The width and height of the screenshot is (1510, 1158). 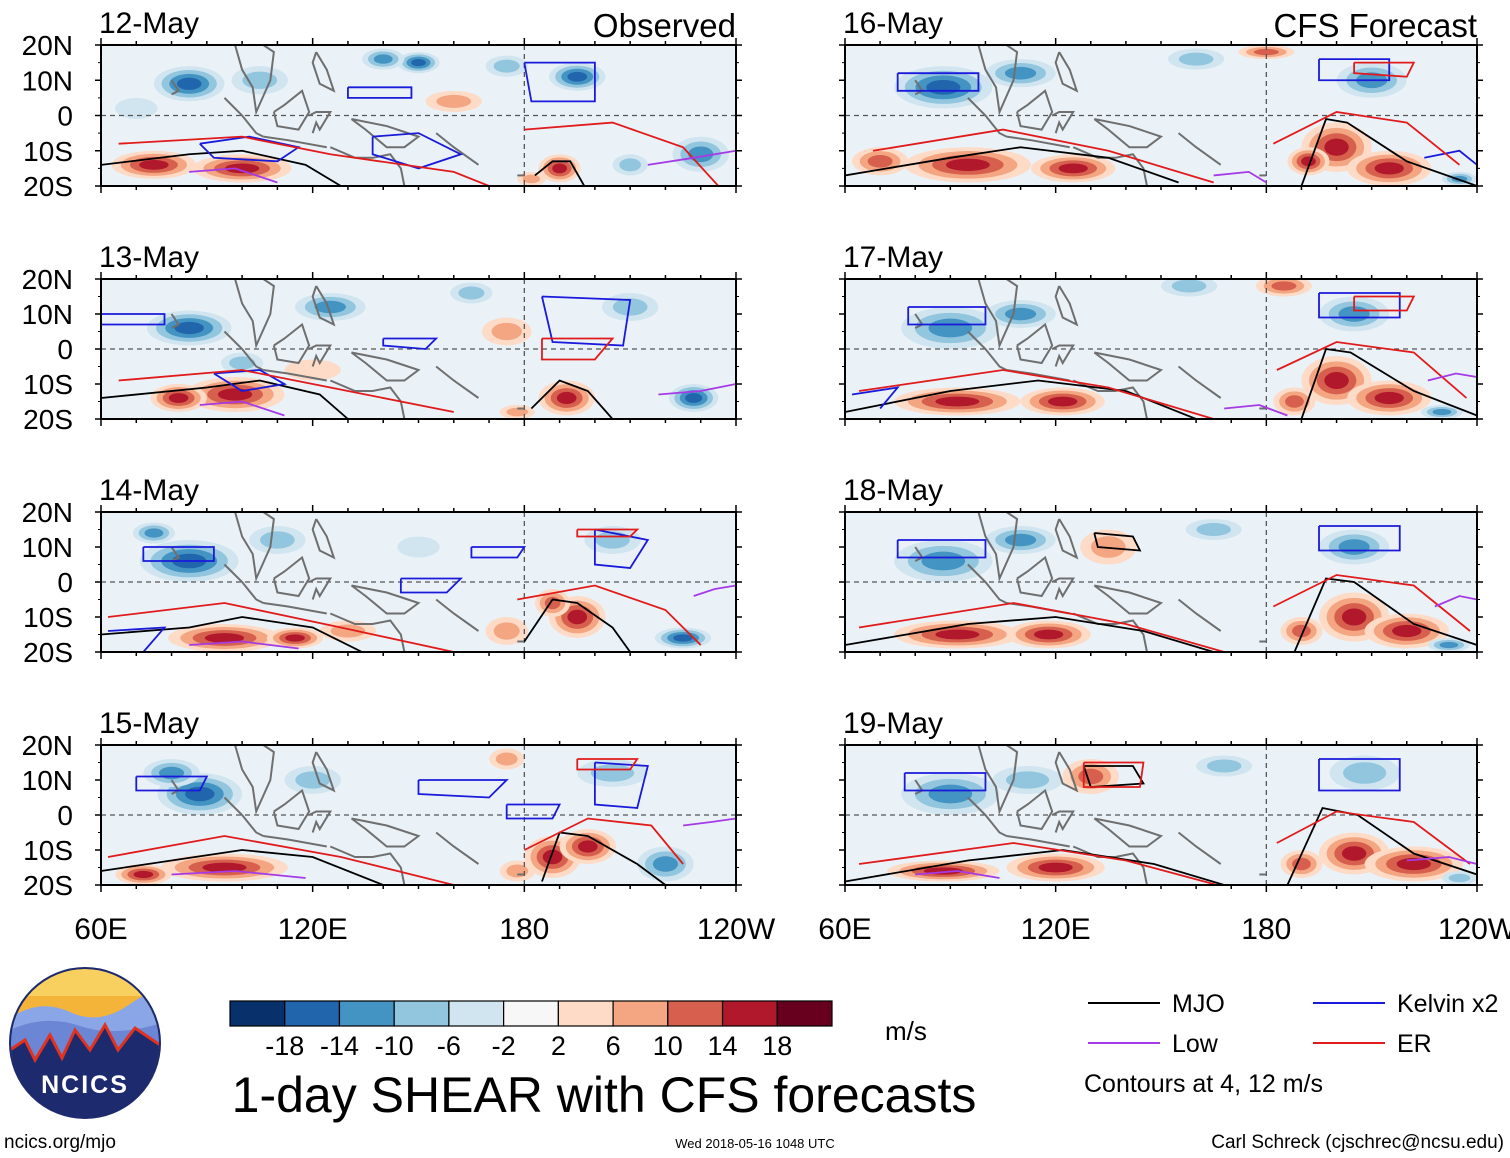 I want to click on contour-legend: MJO Kelvin x2 Low ER, so click(x=1293, y=1024).